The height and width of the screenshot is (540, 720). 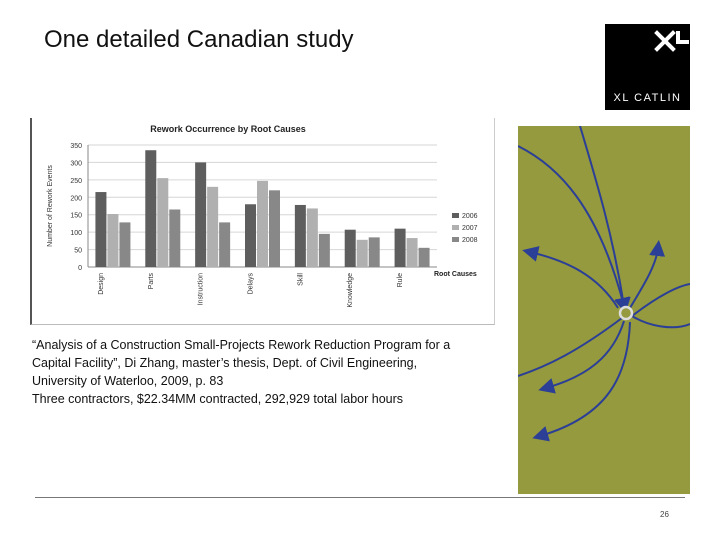 I want to click on xl-catlin-logo: XL CATLIN, so click(x=647, y=67).